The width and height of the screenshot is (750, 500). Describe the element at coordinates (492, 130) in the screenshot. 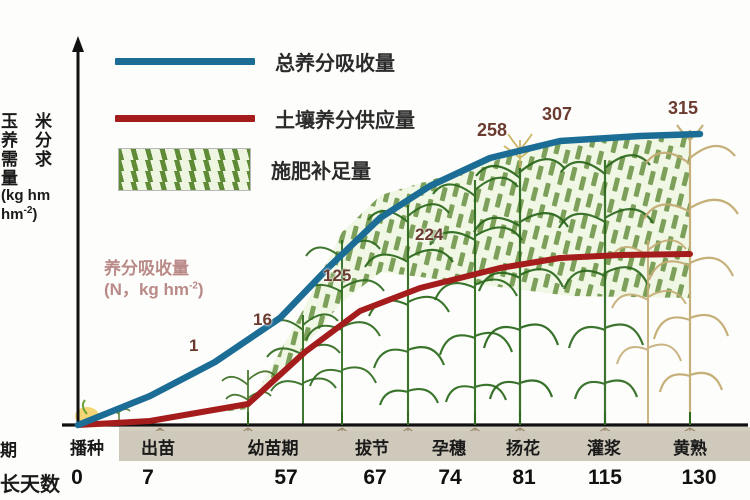

I see `data-label-258: 258` at that location.